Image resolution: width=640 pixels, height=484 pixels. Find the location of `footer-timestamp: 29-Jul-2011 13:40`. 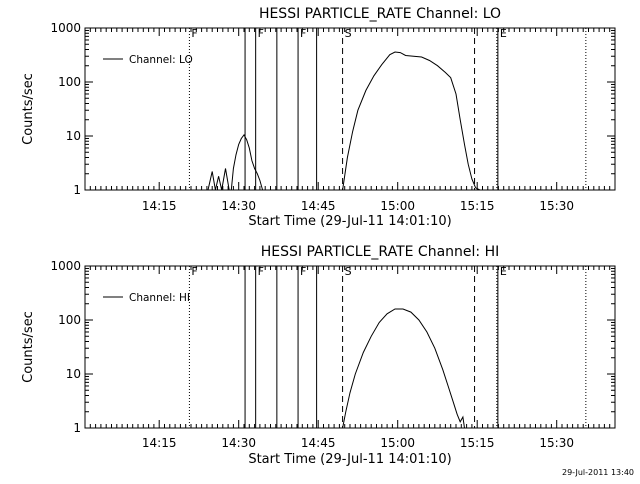

footer-timestamp: 29-Jul-2011 13:40 is located at coordinates (598, 472).